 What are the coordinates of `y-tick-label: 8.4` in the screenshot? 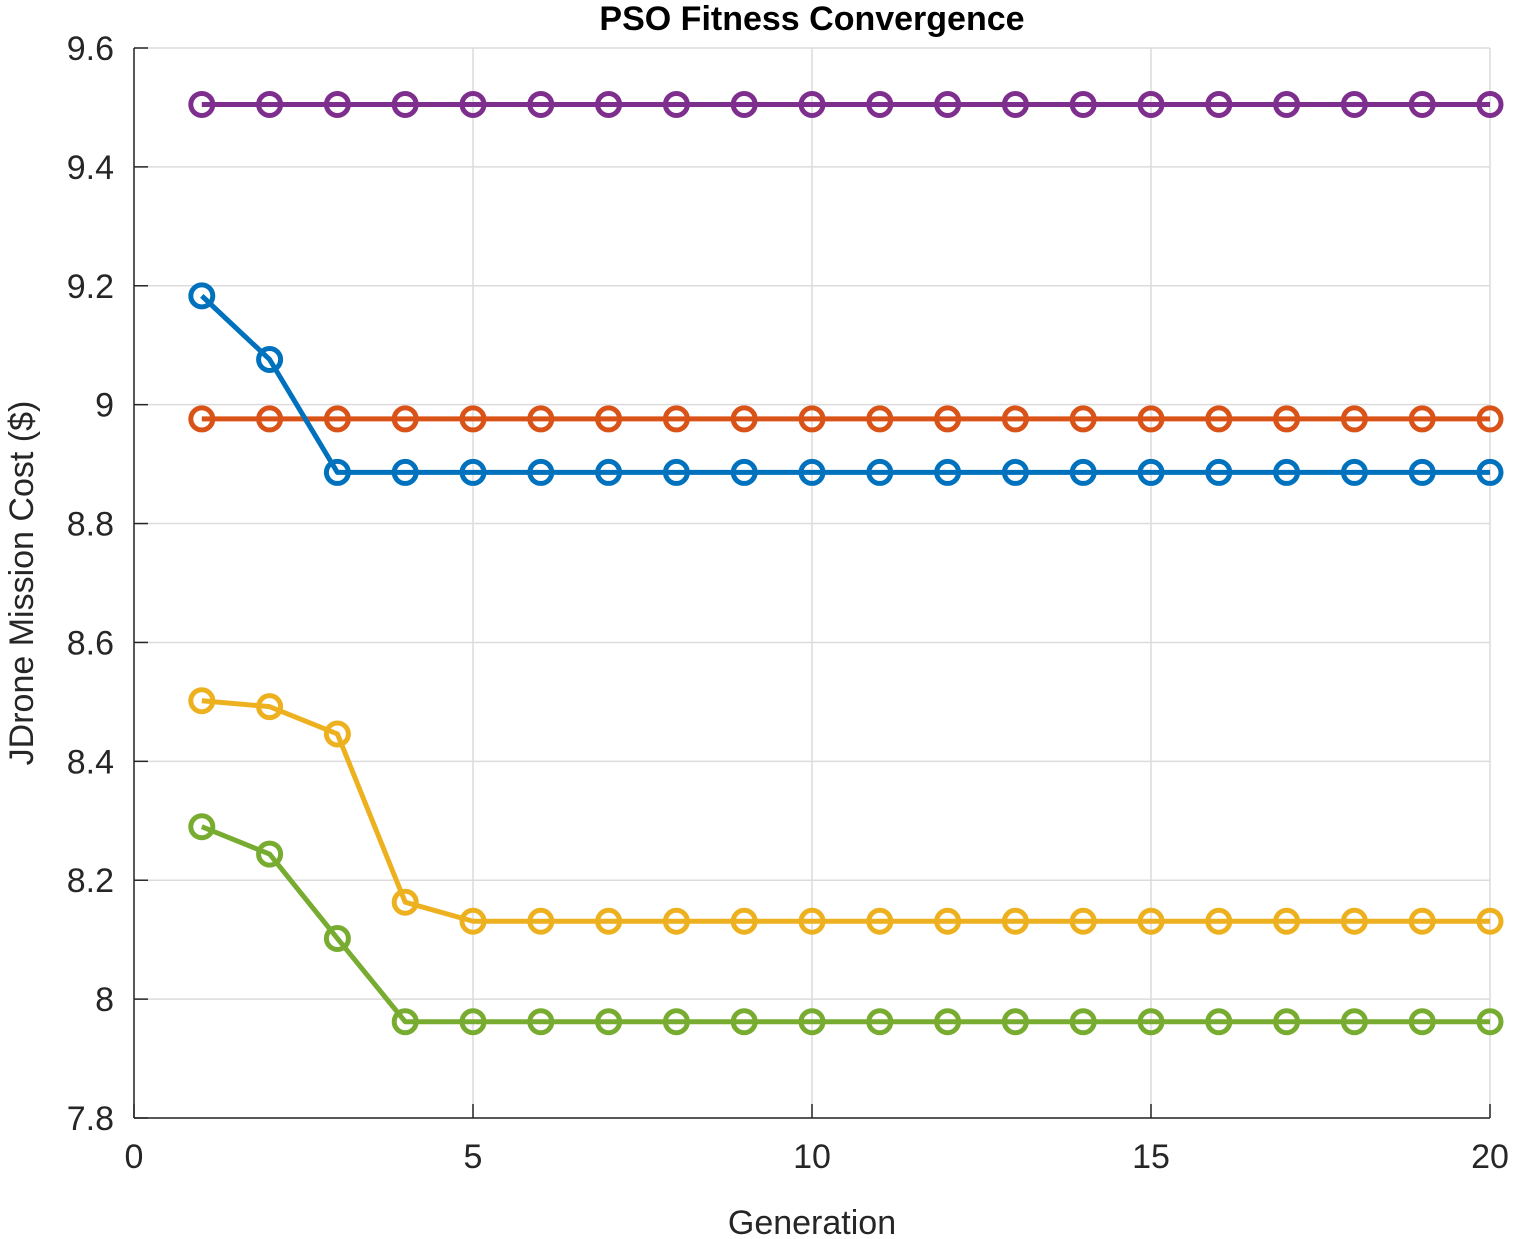 It's located at (90, 762).